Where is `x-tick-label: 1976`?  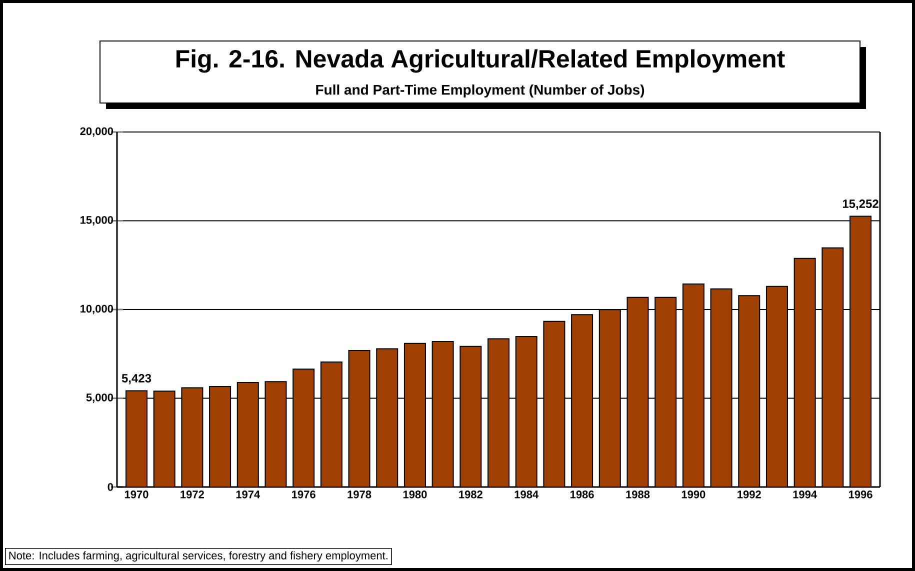
x-tick-label: 1976 is located at coordinates (304, 494).